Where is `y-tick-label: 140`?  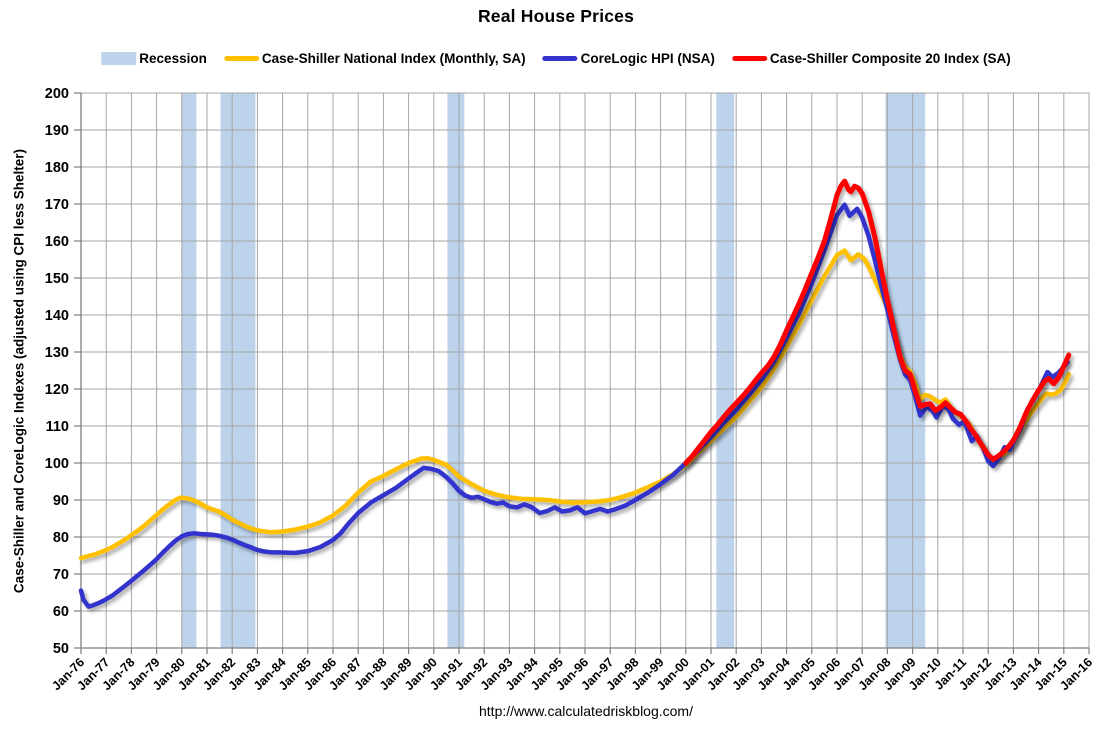 y-tick-label: 140 is located at coordinates (57, 316).